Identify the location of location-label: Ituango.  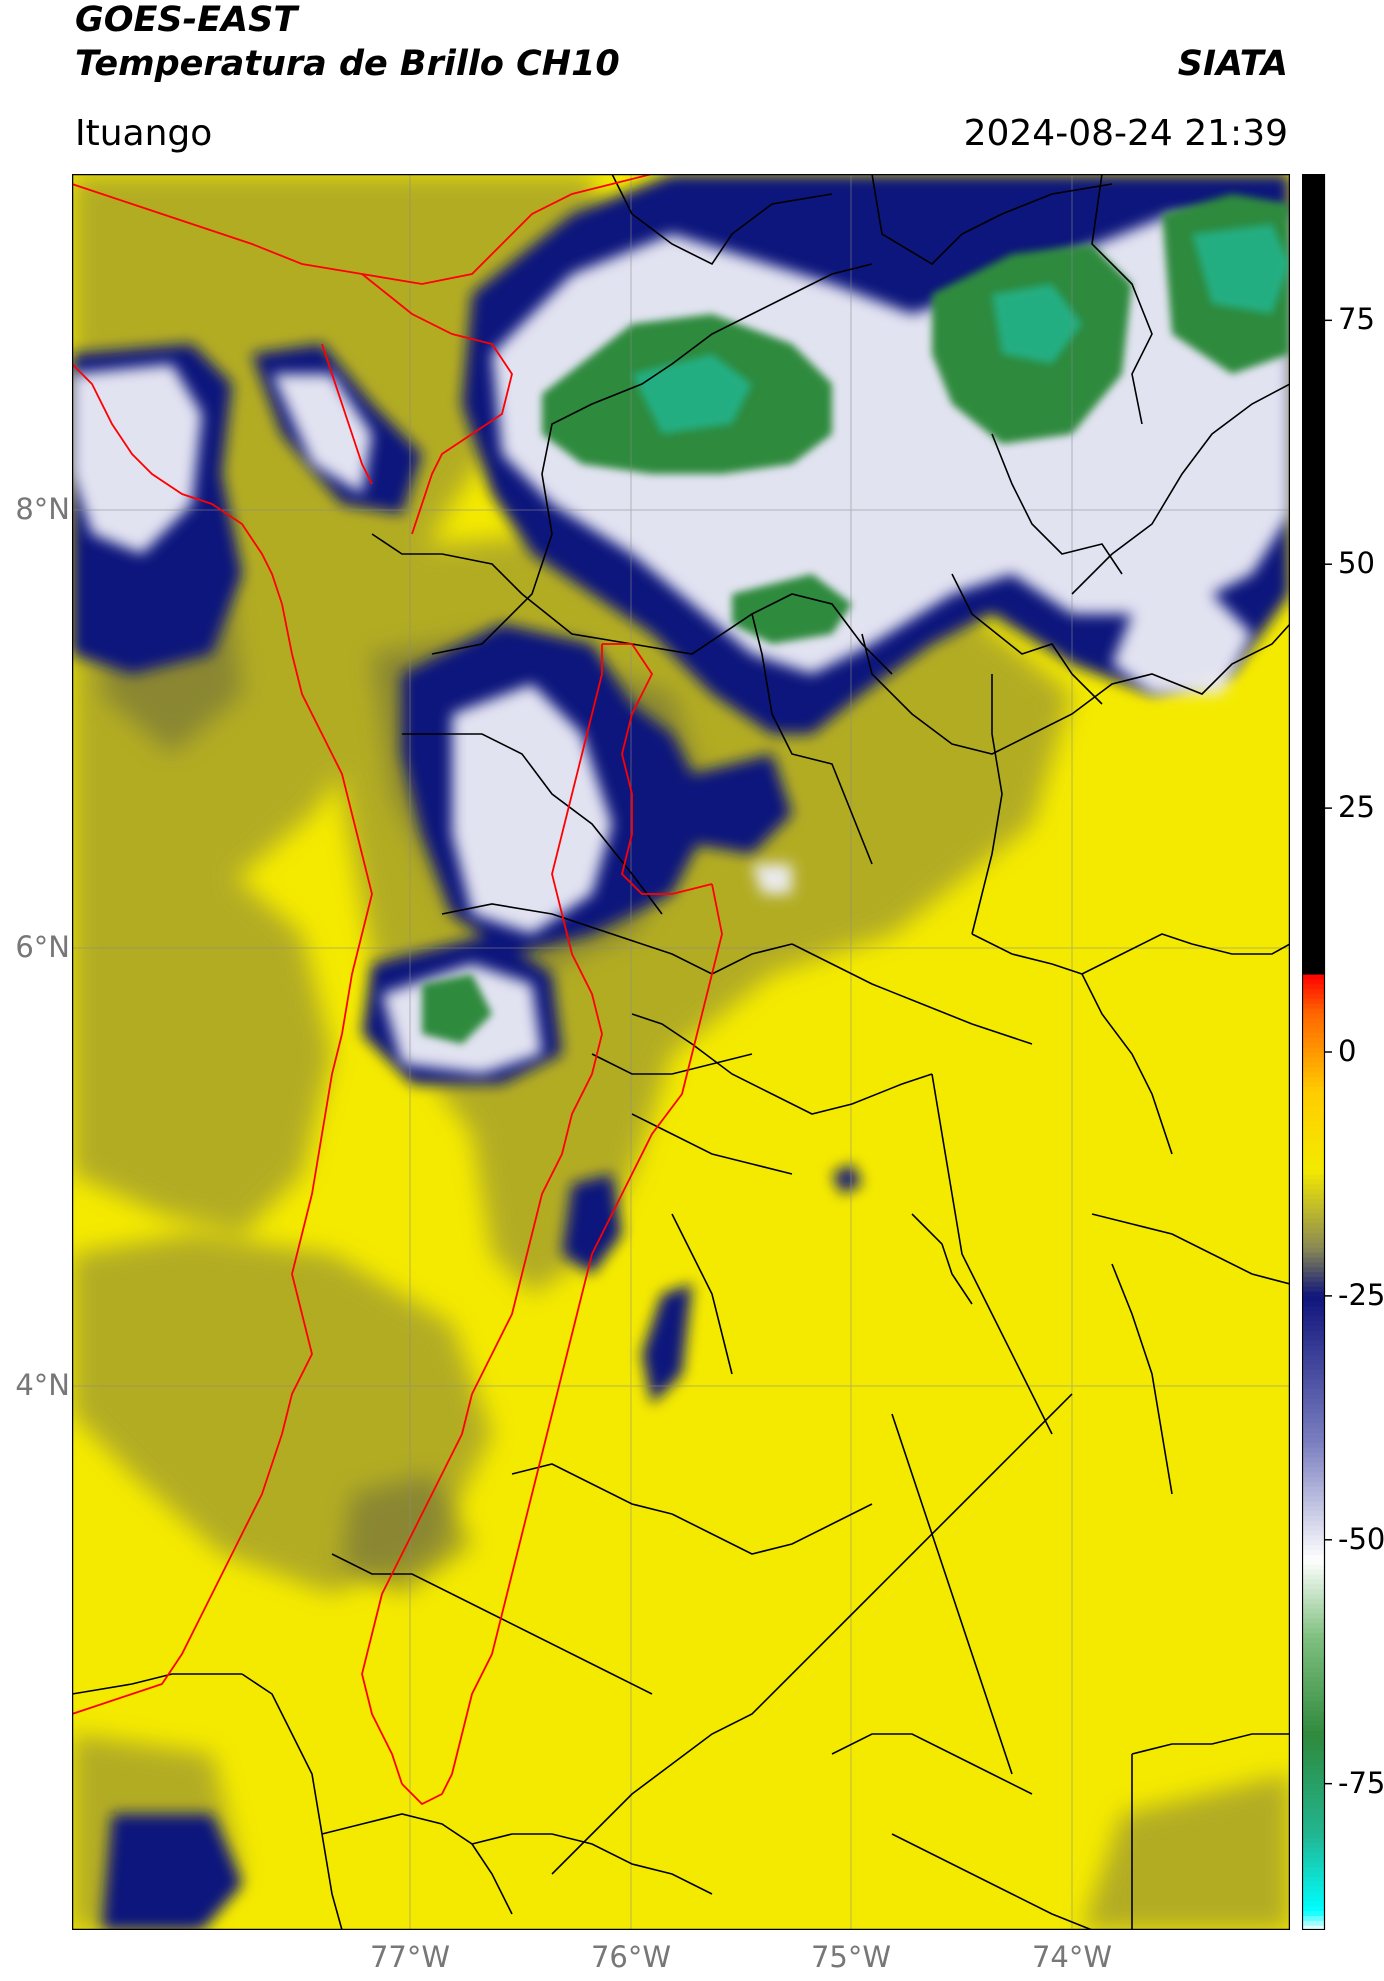
(144, 133).